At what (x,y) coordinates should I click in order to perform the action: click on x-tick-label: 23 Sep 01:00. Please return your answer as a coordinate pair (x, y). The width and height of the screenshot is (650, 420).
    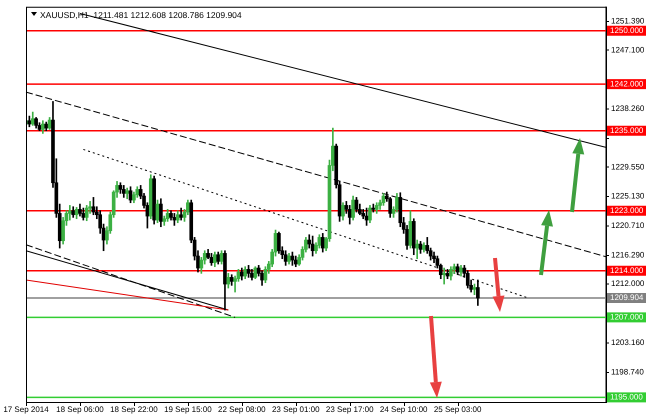
    Looking at the image, I should click on (296, 409).